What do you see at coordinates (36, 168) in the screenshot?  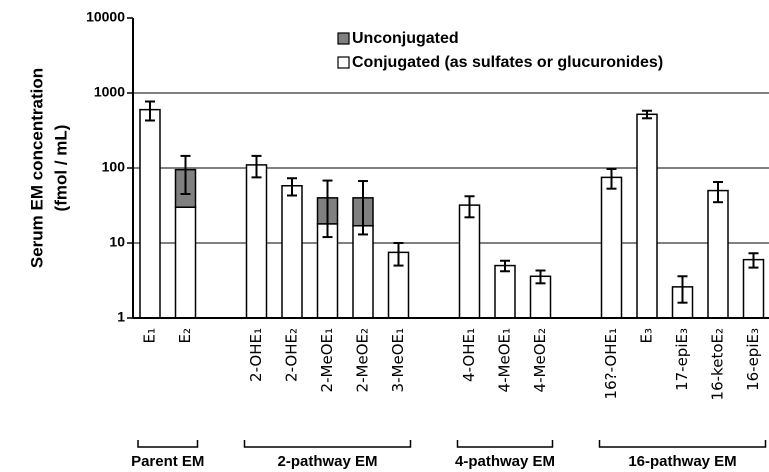 I see `y-axis-label: Serum EM concentration` at bounding box center [36, 168].